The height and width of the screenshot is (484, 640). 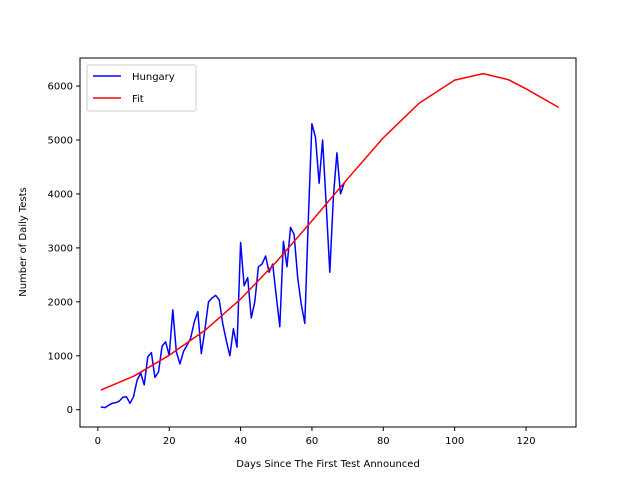 I want to click on x-tick-label: 60, so click(x=312, y=441).